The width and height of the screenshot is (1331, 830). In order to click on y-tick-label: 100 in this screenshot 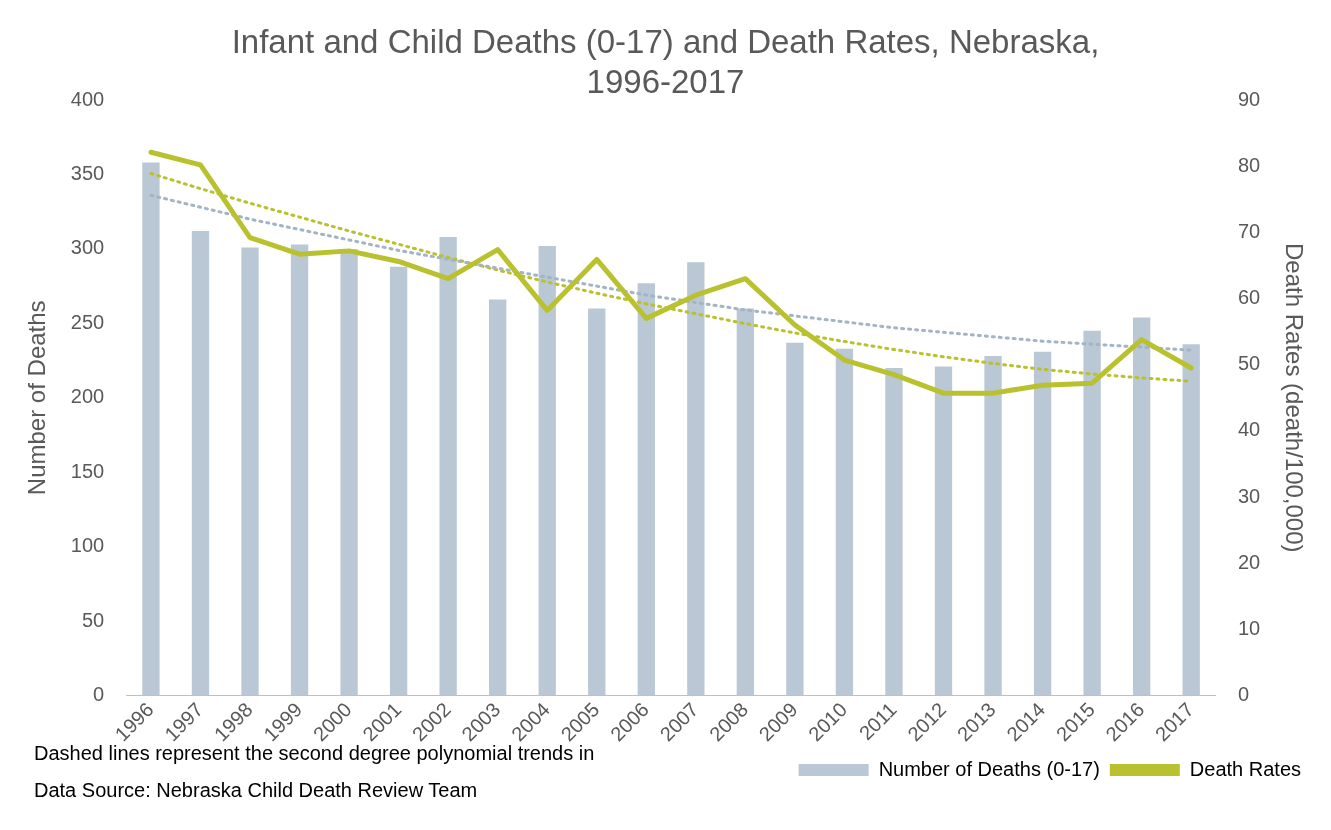, I will do `click(87, 545)`.